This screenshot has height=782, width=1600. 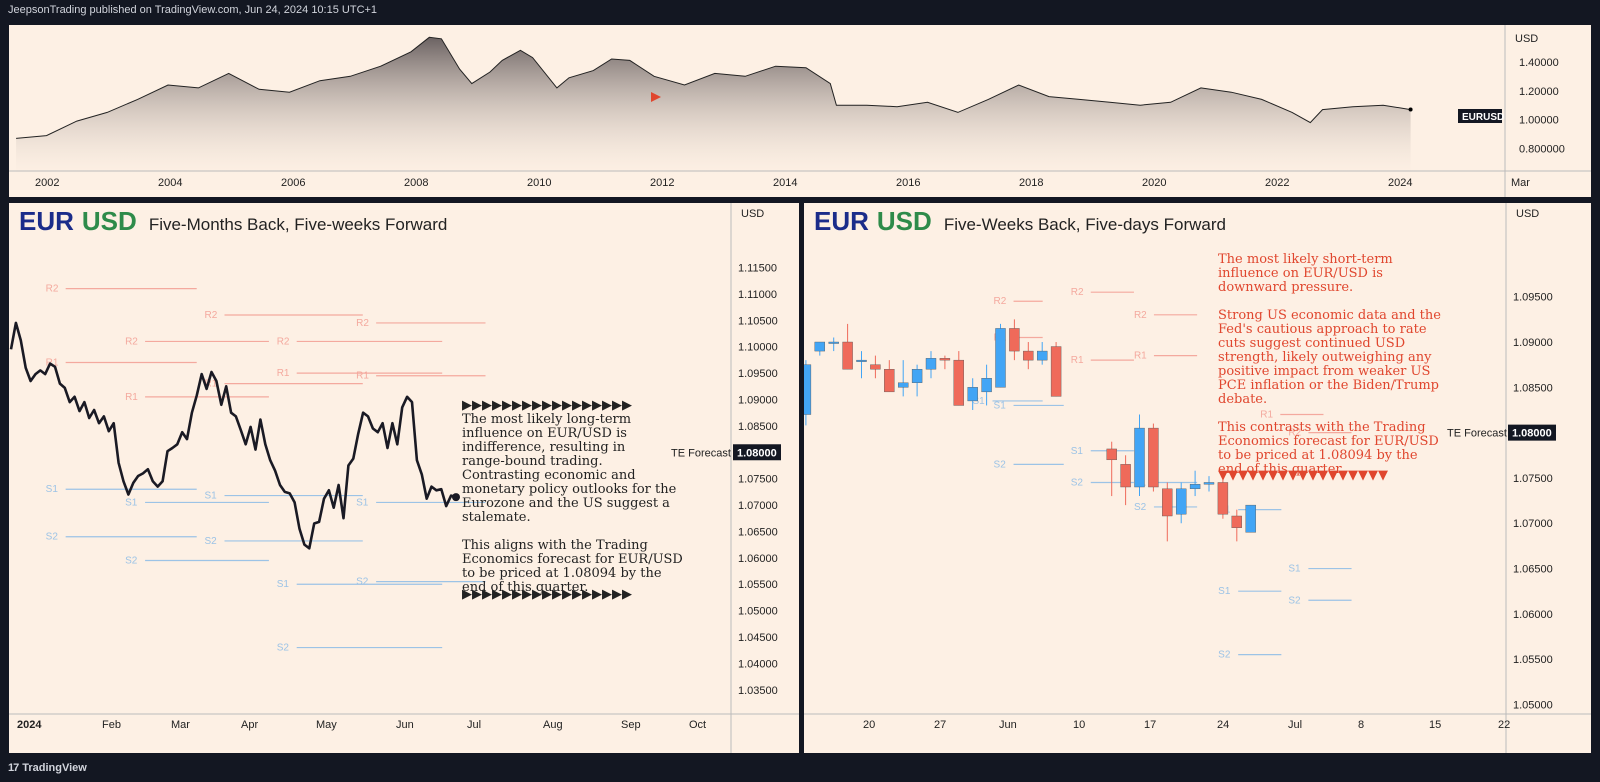 I want to click on left-y-tick: 1.06500, so click(x=758, y=532).